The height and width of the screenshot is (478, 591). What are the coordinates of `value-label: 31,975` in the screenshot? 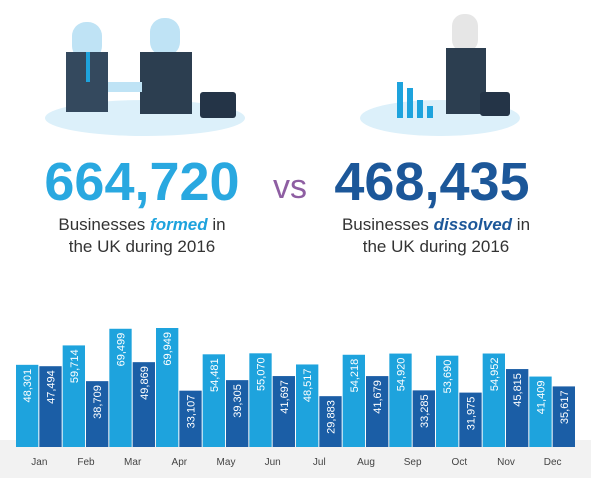 It's located at (472, 414).